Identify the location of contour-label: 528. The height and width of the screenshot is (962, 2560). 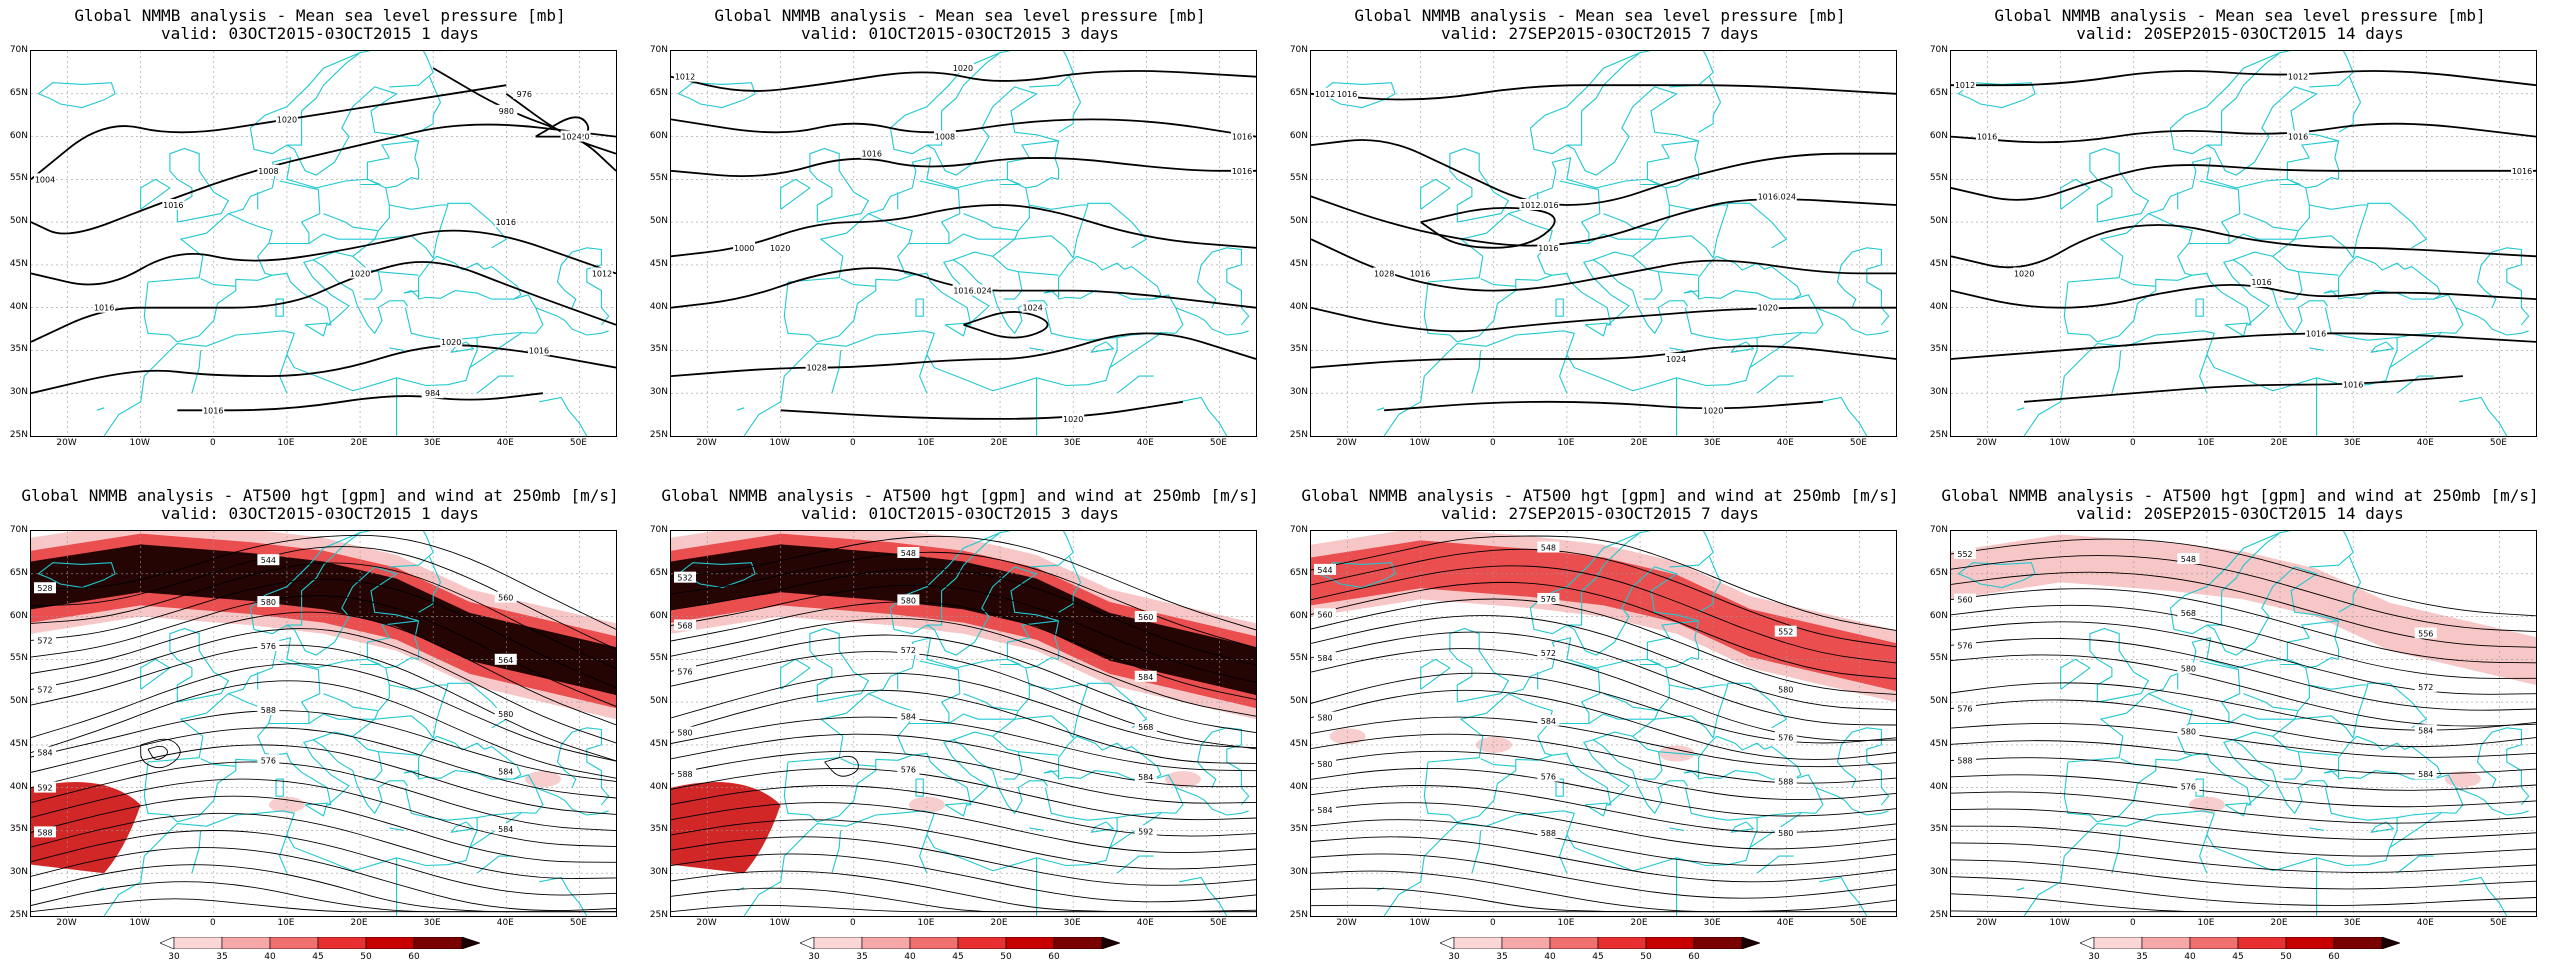
(44, 588).